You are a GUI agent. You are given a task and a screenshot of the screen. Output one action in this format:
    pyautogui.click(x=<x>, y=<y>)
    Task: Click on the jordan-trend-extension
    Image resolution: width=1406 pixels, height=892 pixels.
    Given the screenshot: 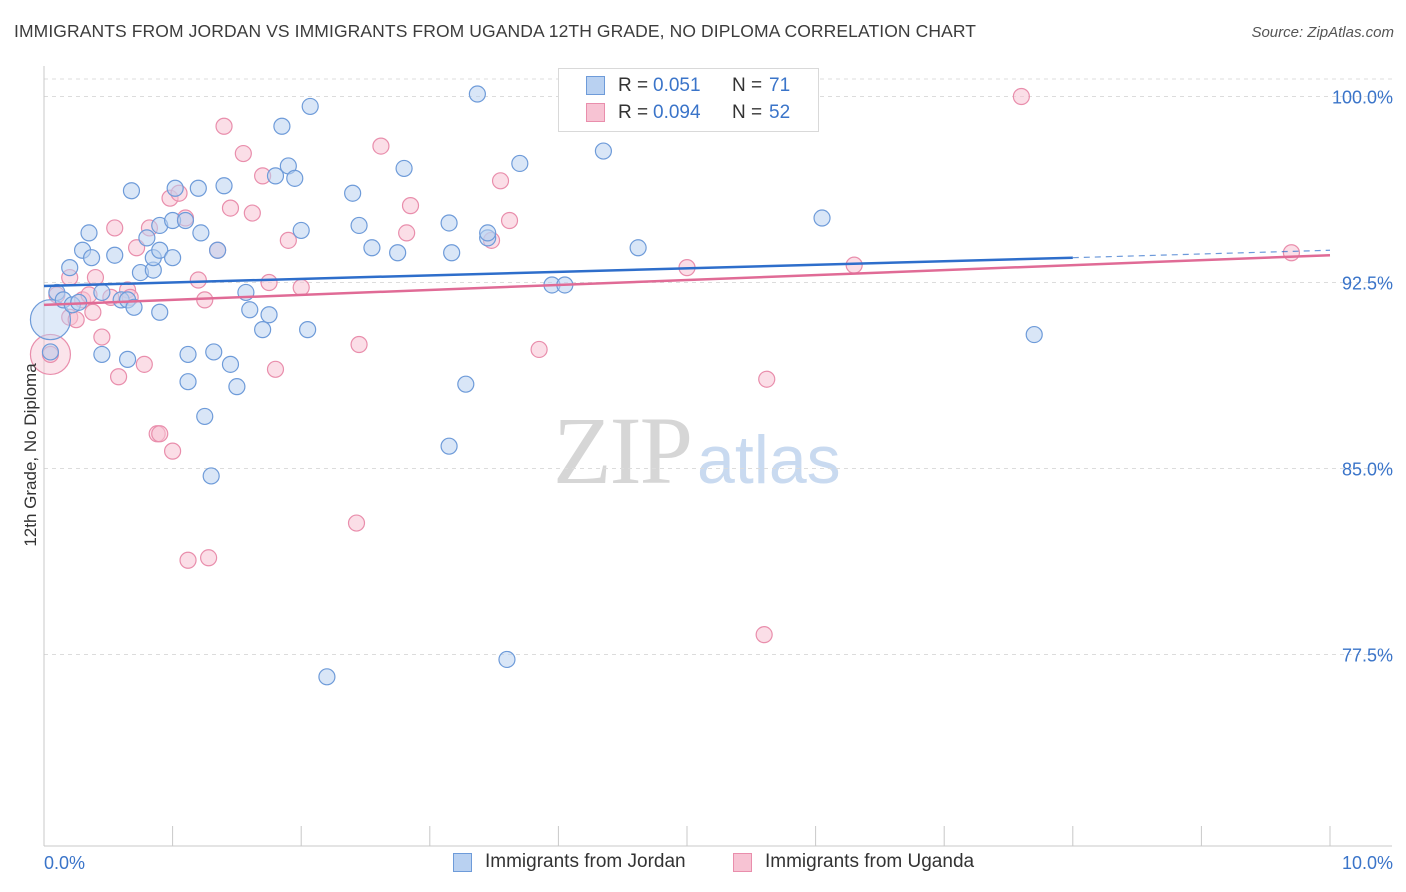 What is the action you would take?
    pyautogui.click(x=1201, y=254)
    